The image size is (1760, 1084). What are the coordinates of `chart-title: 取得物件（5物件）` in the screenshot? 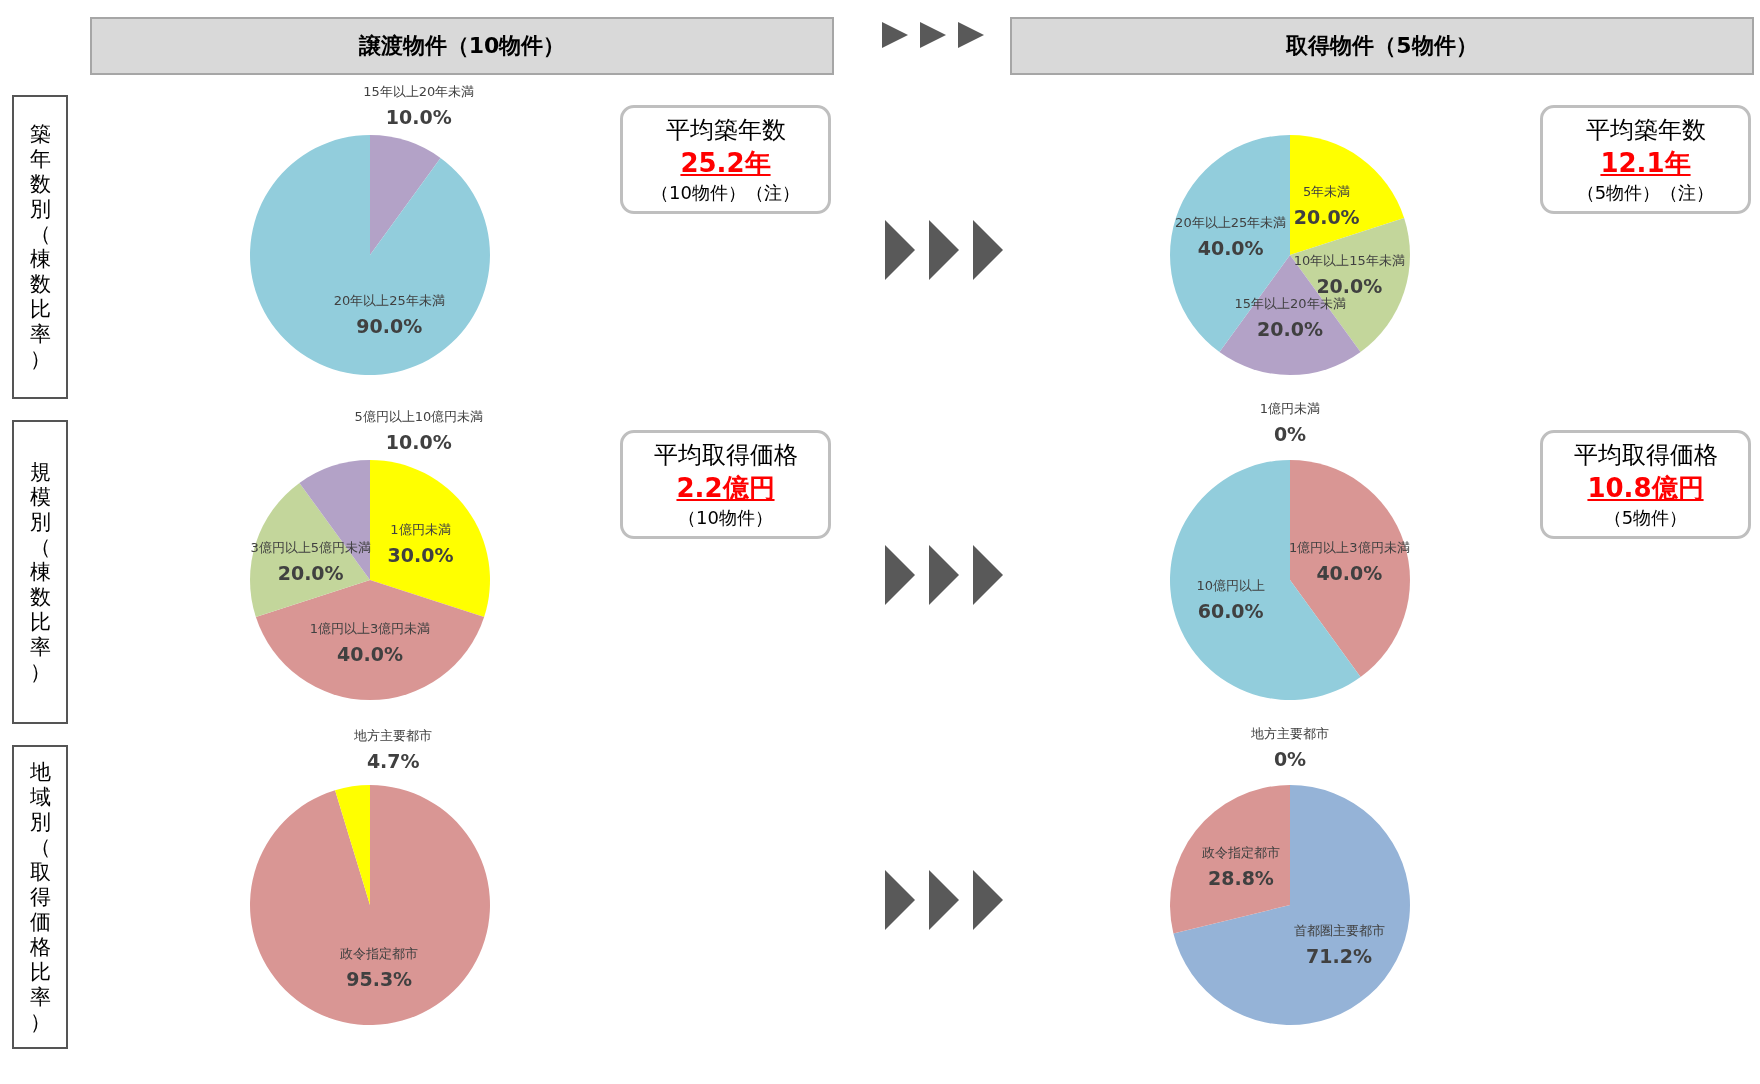 It's located at (1382, 46).